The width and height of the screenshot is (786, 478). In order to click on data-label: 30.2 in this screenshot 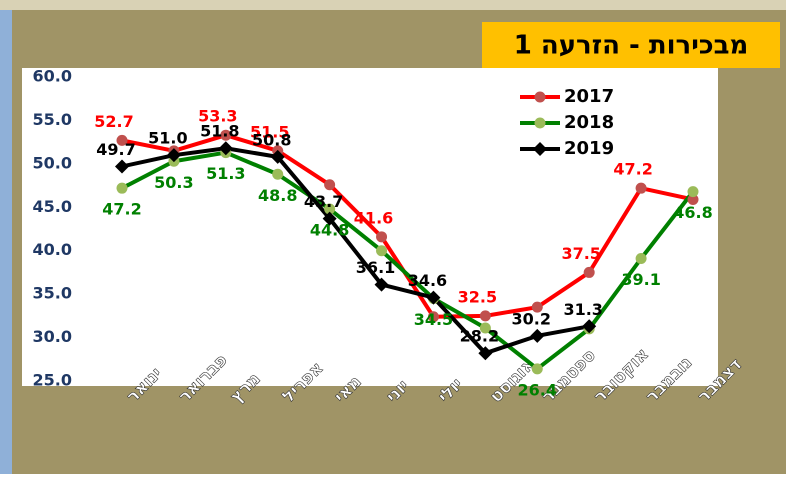, I will do `click(531, 318)`.